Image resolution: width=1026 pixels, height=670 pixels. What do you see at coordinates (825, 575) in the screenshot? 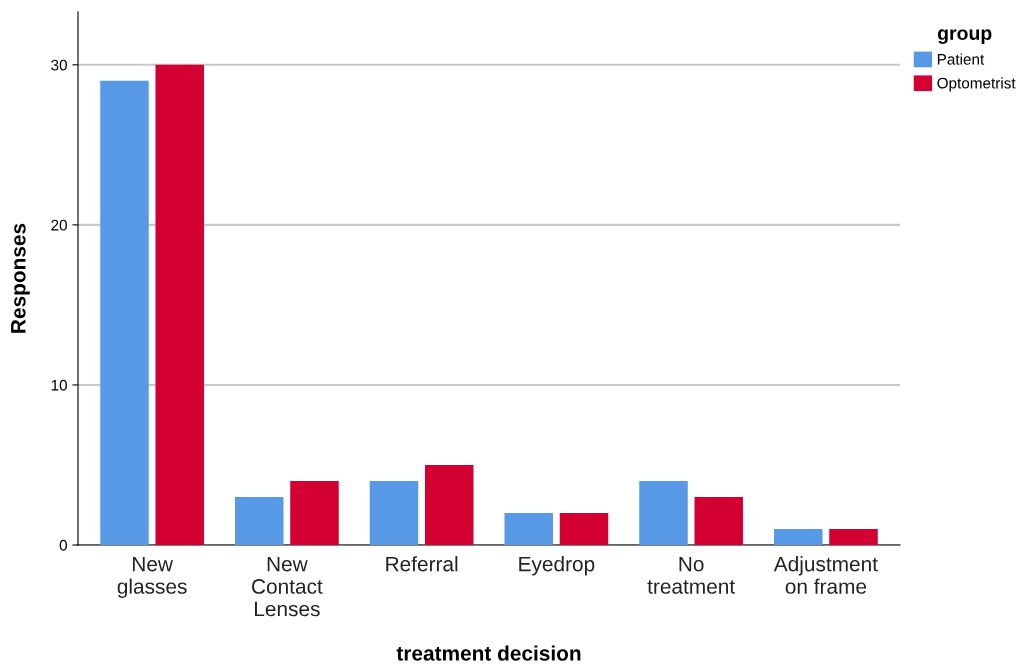
I see `x-tick-label: Adjustment on frame` at bounding box center [825, 575].